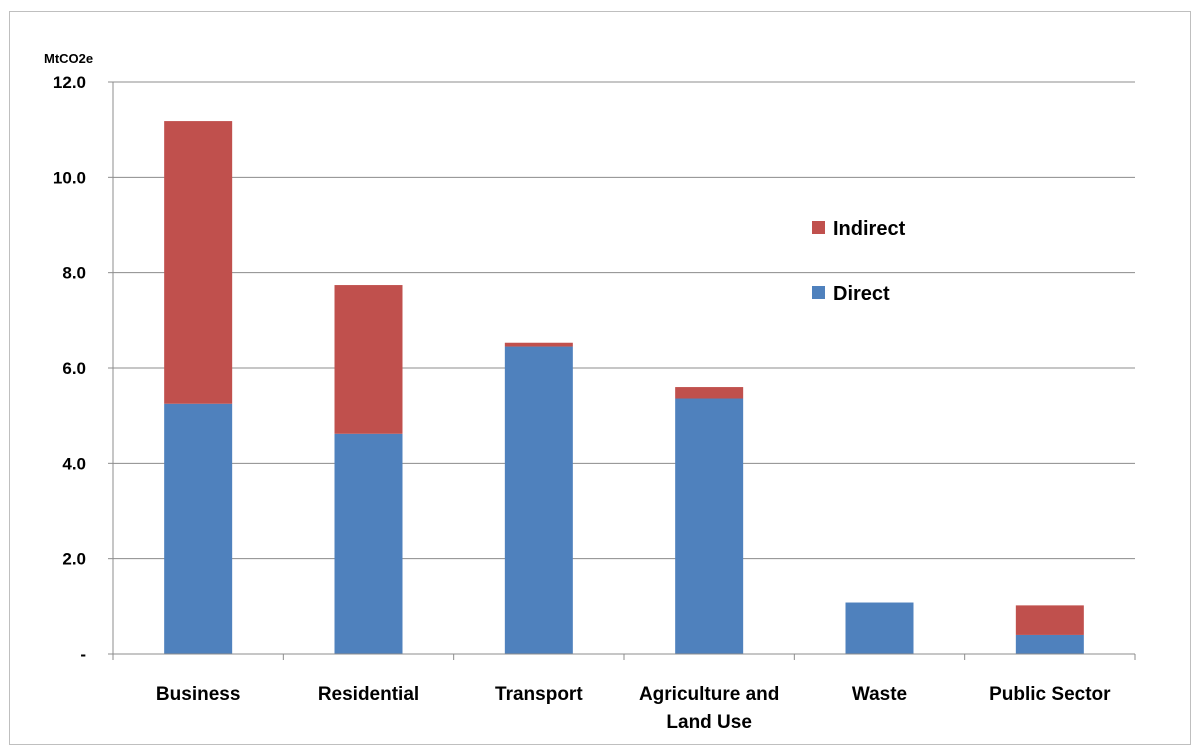  Describe the element at coordinates (74, 368) in the screenshot. I see `y-tick-label: 6.0` at that location.